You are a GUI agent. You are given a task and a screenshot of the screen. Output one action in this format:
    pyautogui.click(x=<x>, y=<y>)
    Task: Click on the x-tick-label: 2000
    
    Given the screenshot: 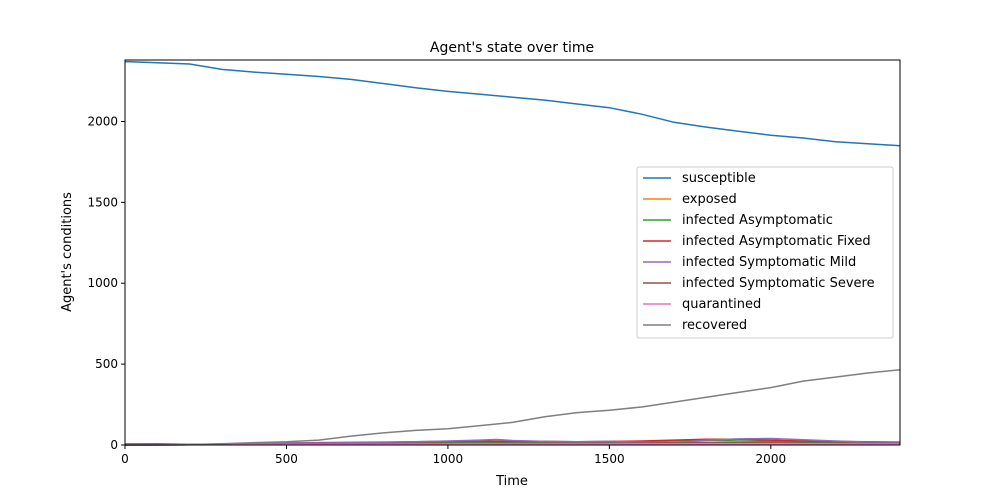 What is the action you would take?
    pyautogui.click(x=771, y=459)
    